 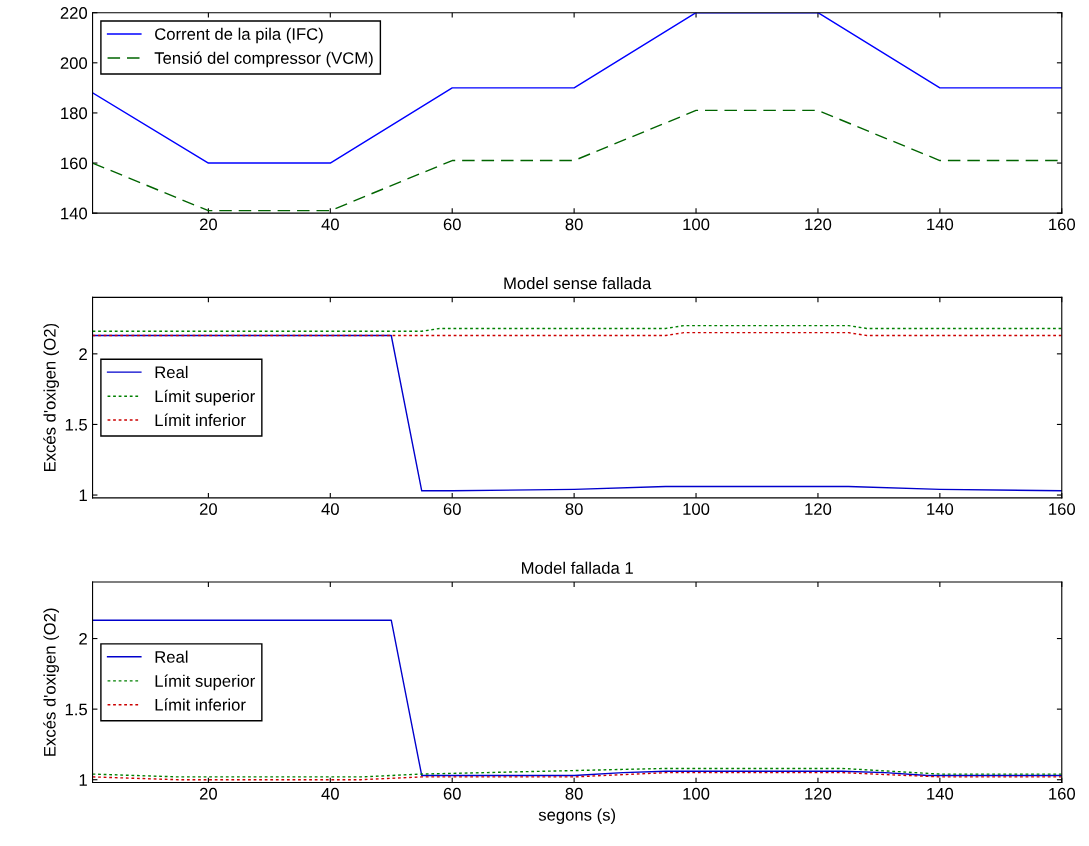 What do you see at coordinates (577, 816) in the screenshot?
I see `x-axis-title: segons (s)` at bounding box center [577, 816].